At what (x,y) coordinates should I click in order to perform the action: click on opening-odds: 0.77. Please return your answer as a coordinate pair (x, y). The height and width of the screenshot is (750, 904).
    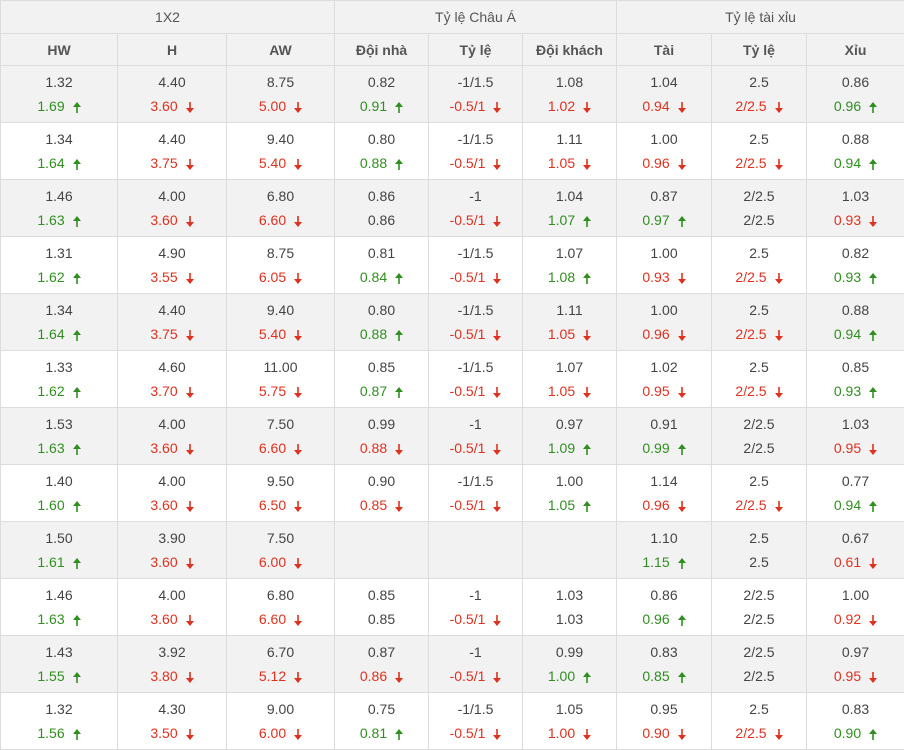
    Looking at the image, I should click on (855, 481).